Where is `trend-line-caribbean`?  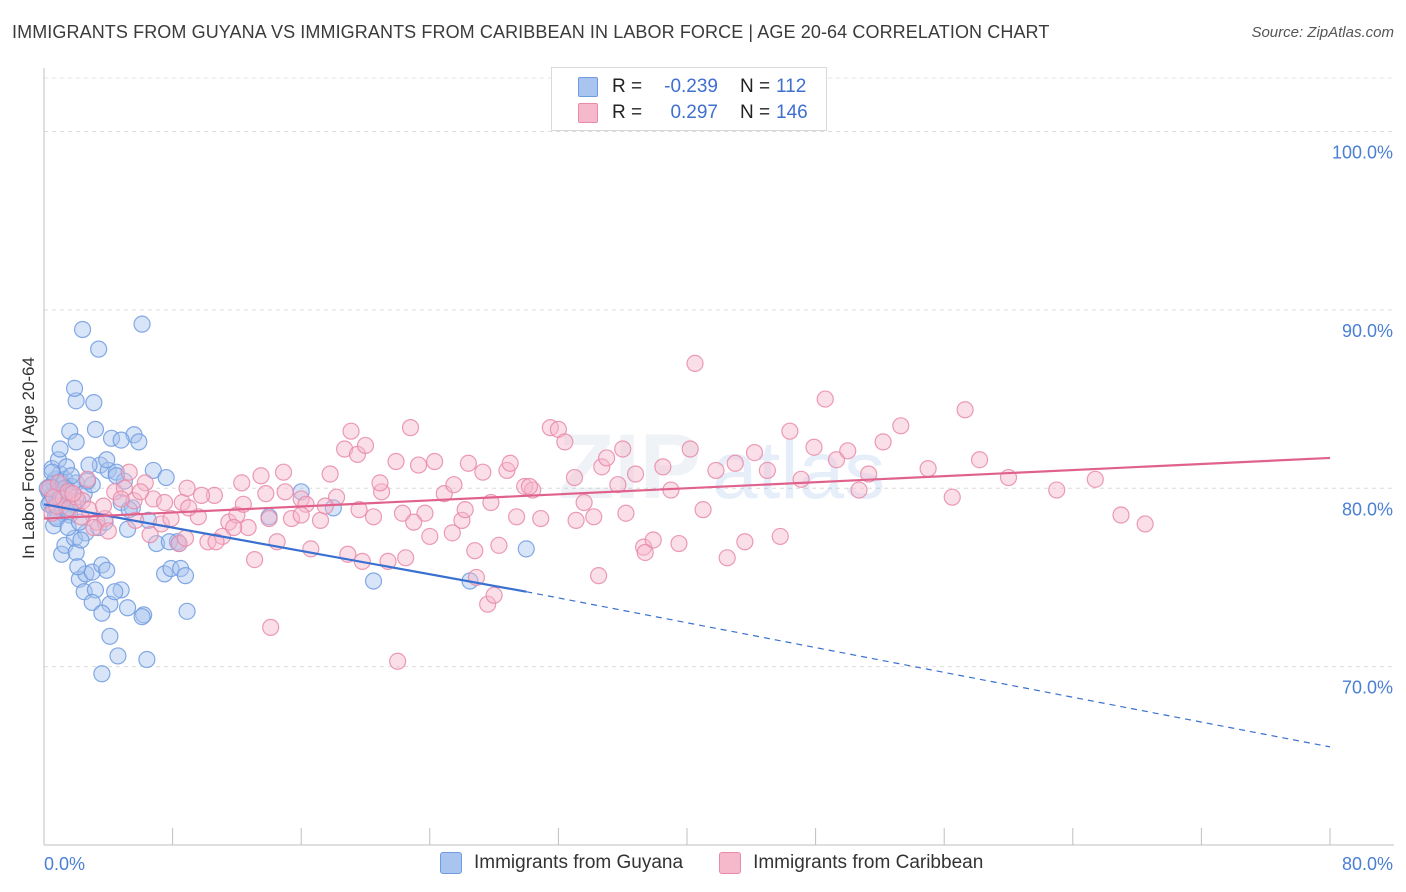
trend-line-caribbean is located at coordinates (687, 488).